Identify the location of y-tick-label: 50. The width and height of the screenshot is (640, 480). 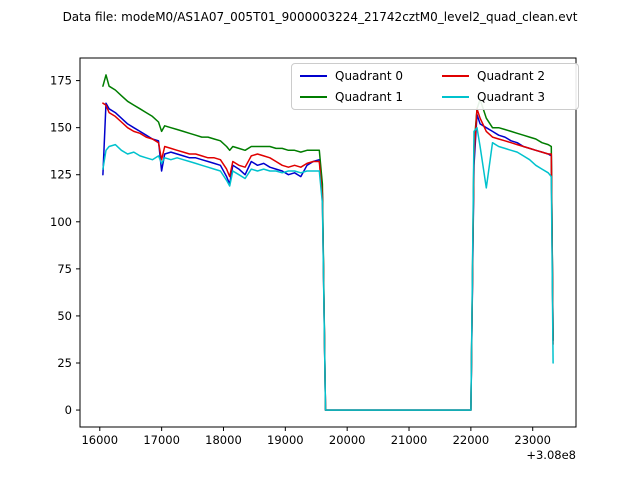
(64, 316).